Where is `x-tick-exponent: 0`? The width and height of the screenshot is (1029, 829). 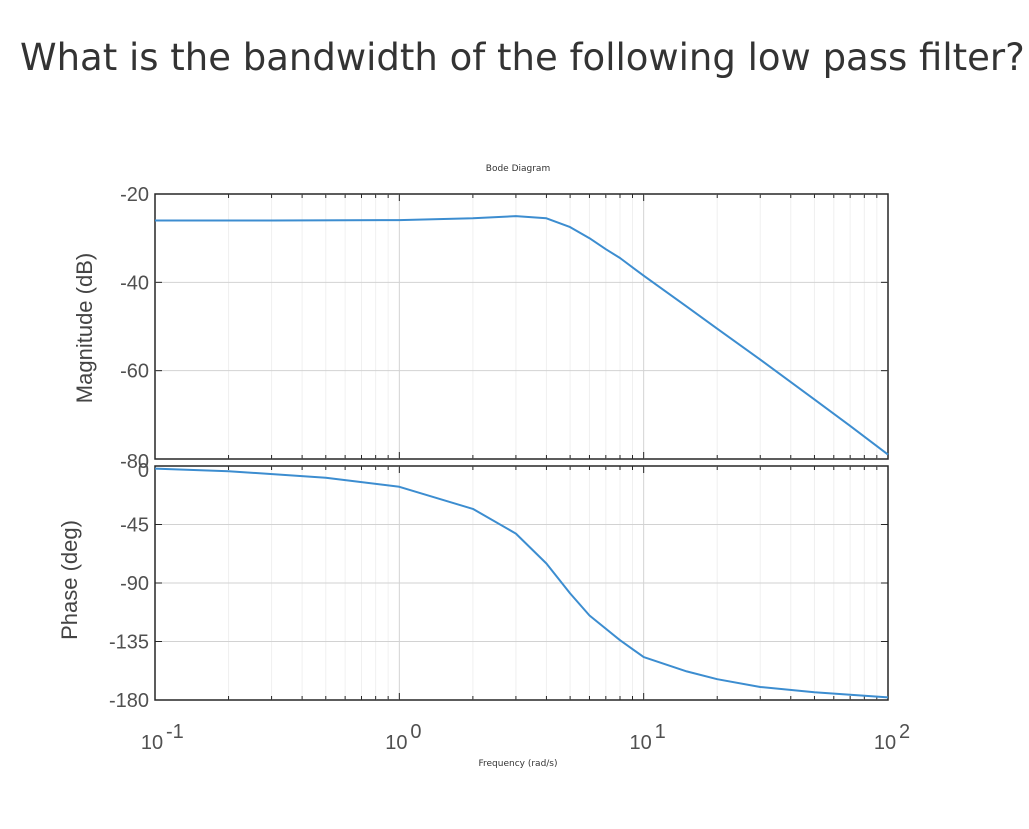 x-tick-exponent: 0 is located at coordinates (415, 732).